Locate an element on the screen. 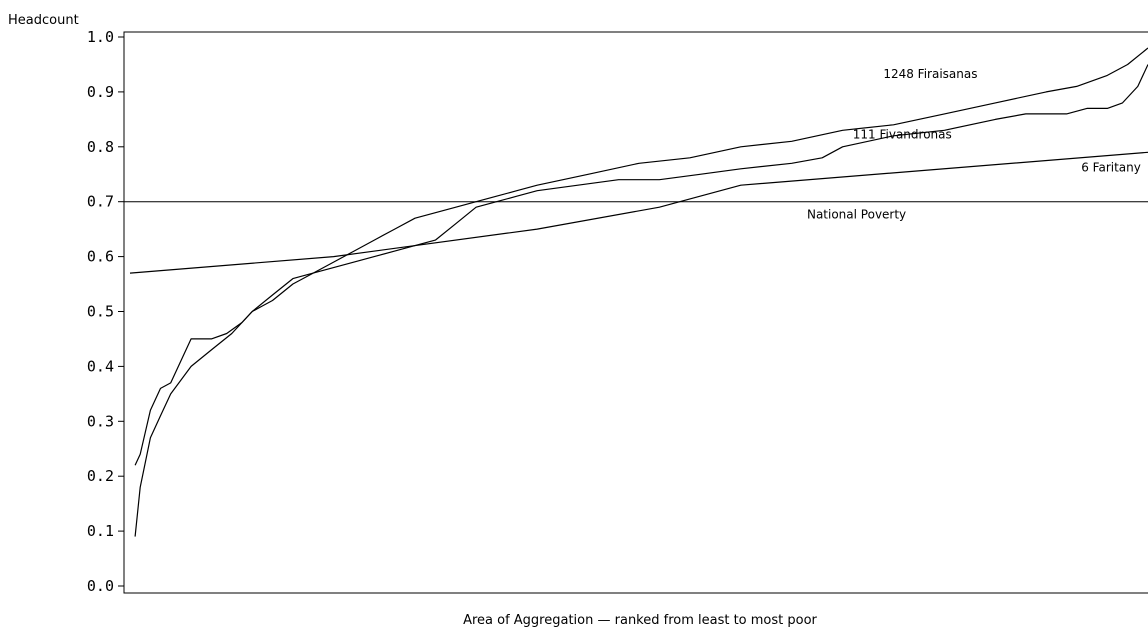  y-axis: 0.0 0.1 0.2 0.3 0.4 0.5 0.6 0.7 0.8 0.9 1.0 is located at coordinates (105, 311).